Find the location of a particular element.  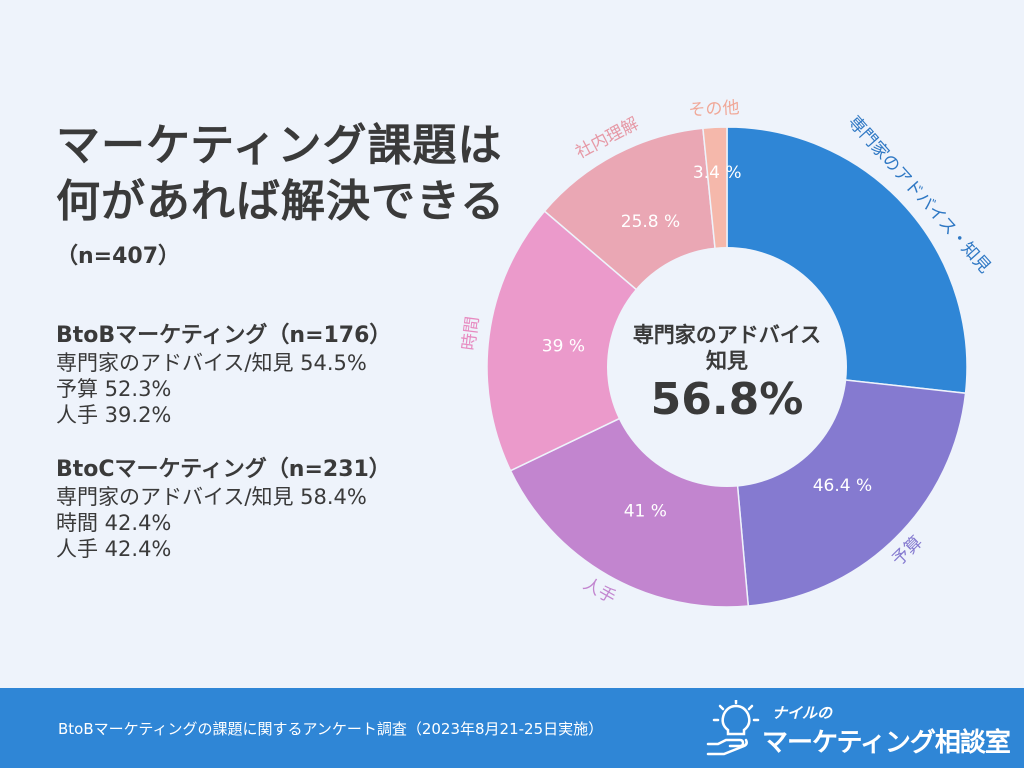

btob-heading: BtoBマーケティング（n=176） is located at coordinates (224, 335).